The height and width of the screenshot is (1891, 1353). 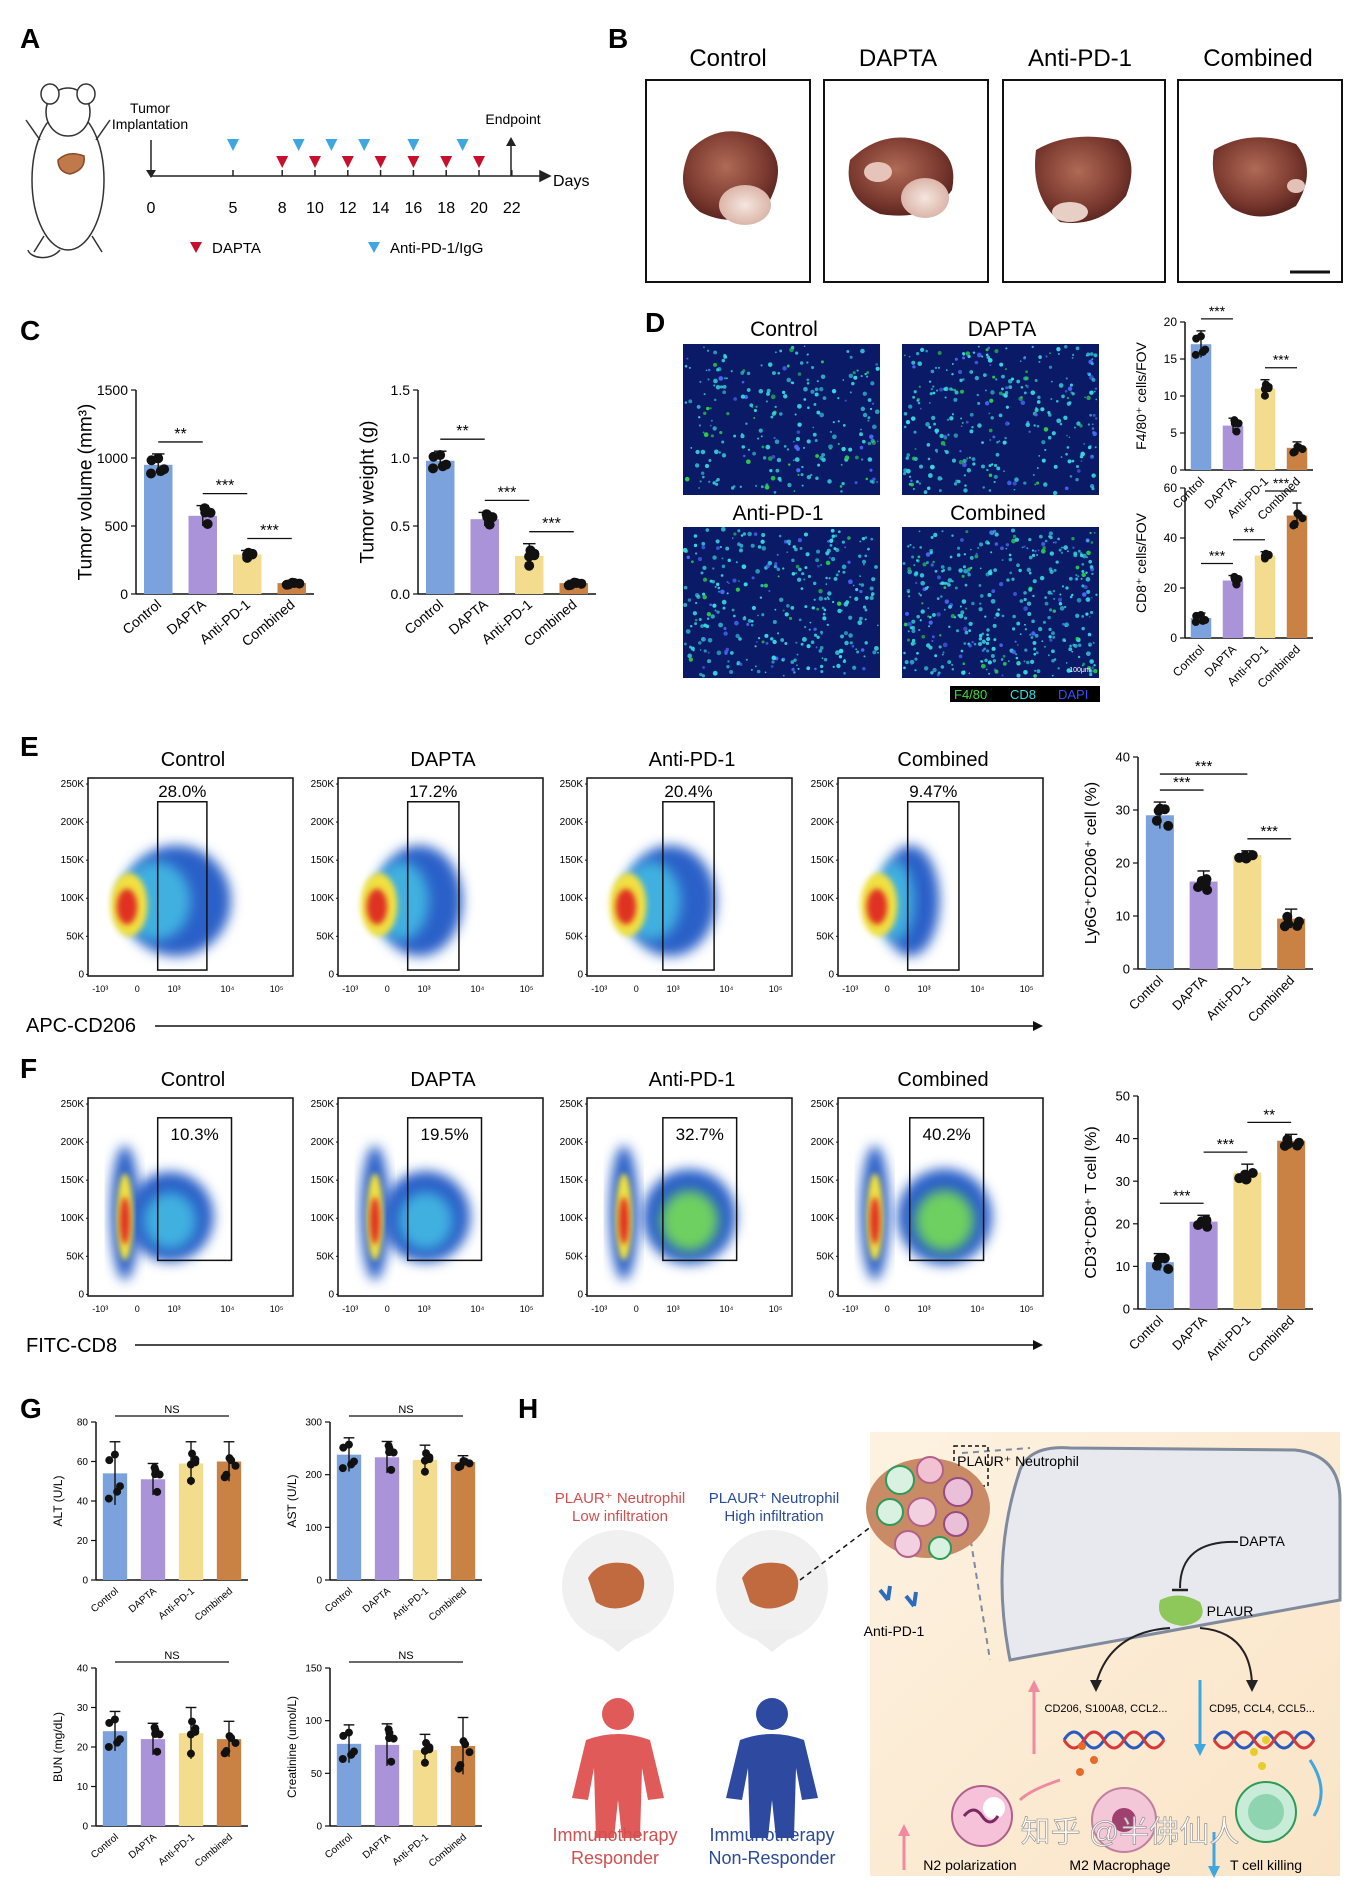 What do you see at coordinates (1018, 1461) in the screenshot?
I see `plaur-neutrophil-label: PLAUR⁺ Neutrophil` at bounding box center [1018, 1461].